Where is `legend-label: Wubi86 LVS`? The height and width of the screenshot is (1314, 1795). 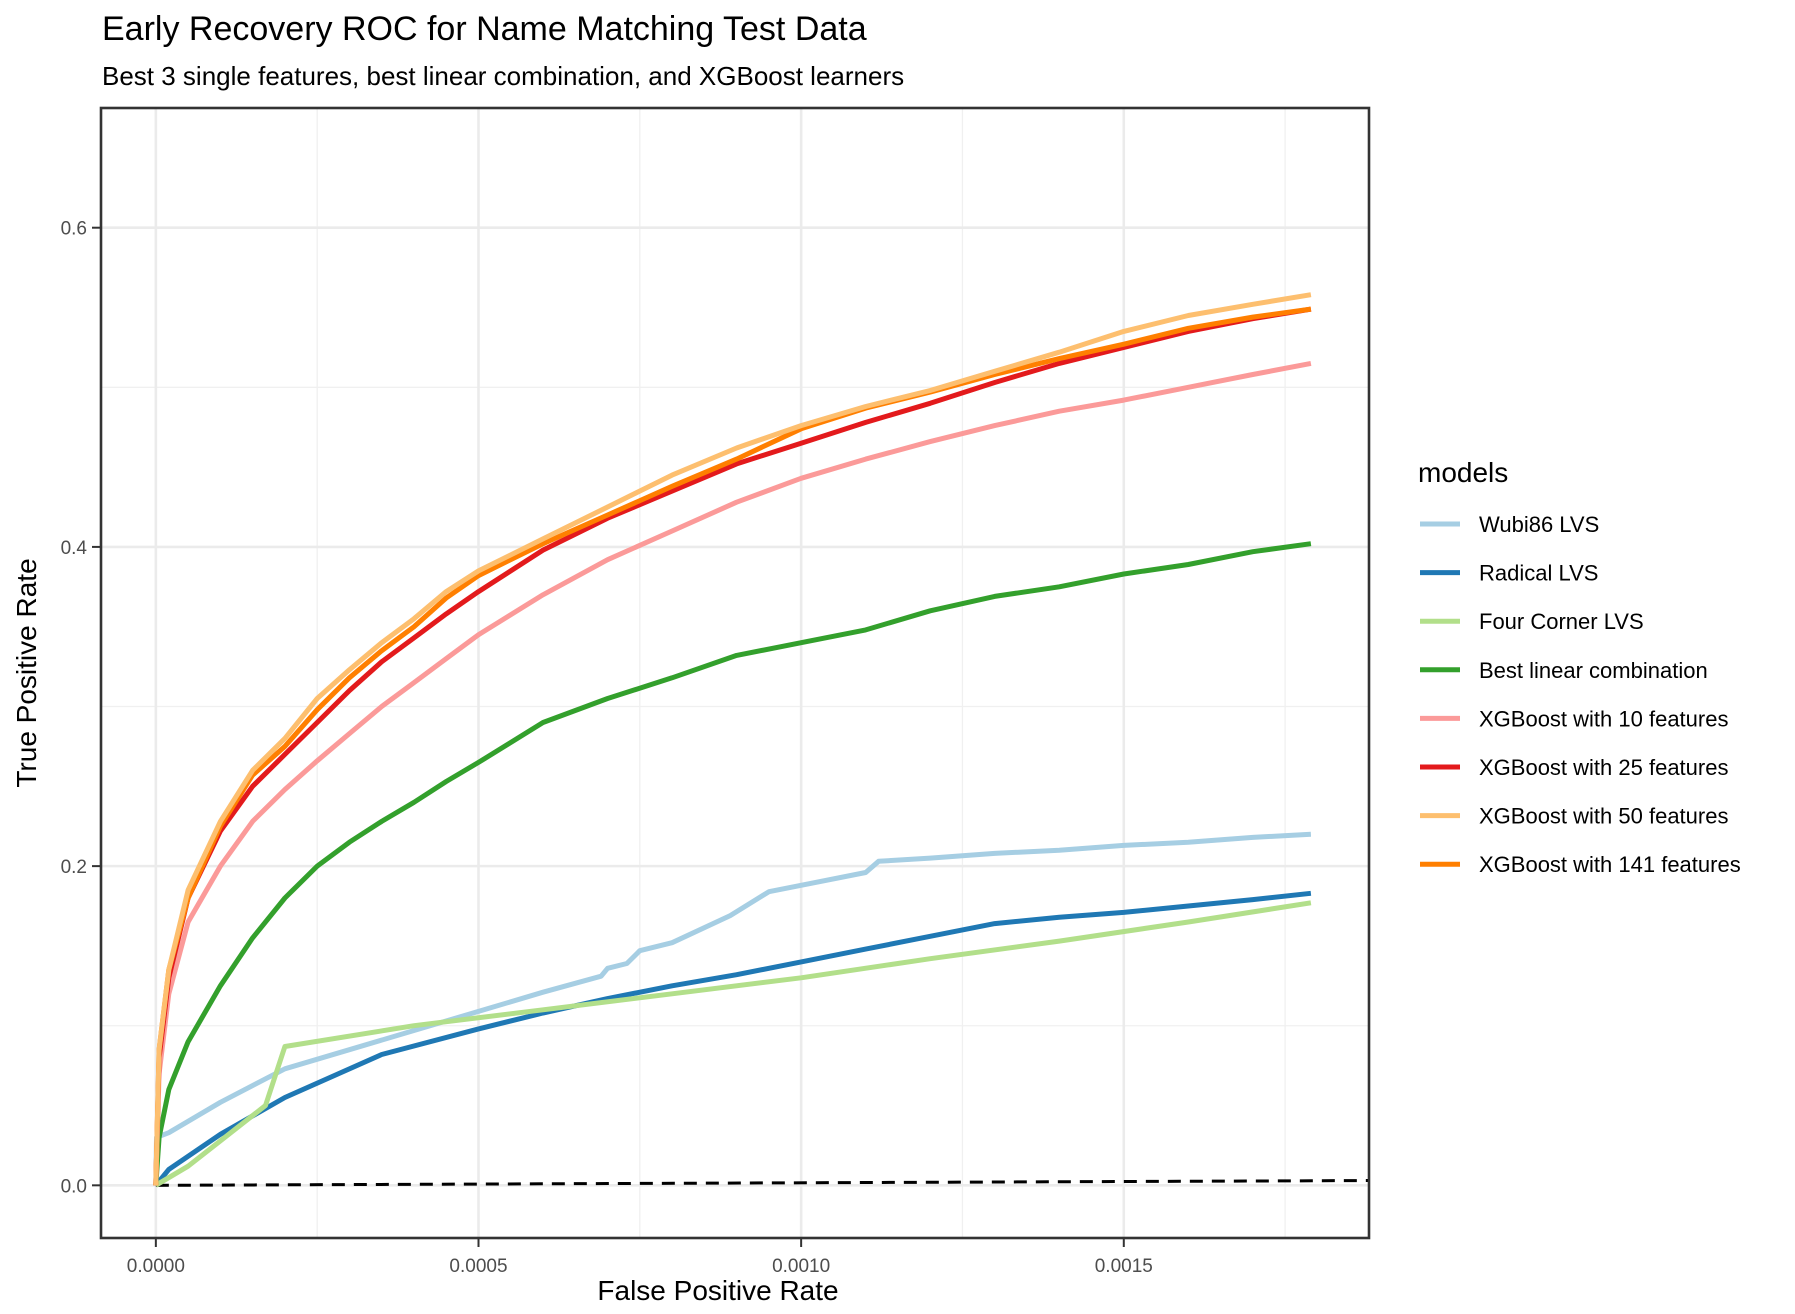 legend-label: Wubi86 LVS is located at coordinates (1539, 524).